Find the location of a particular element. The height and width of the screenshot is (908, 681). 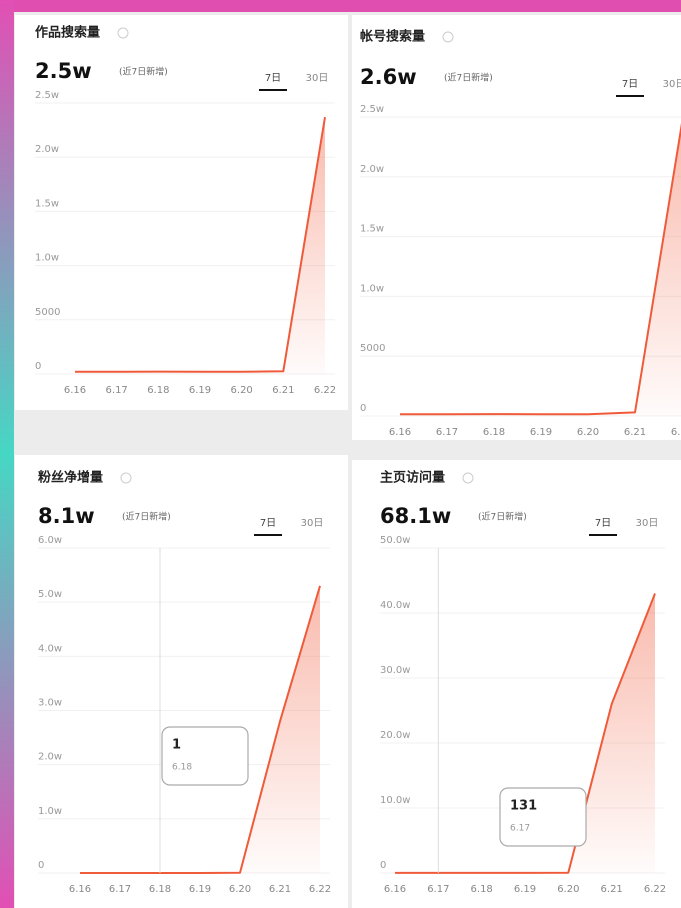

tooltip-value: 1 is located at coordinates (176, 745).